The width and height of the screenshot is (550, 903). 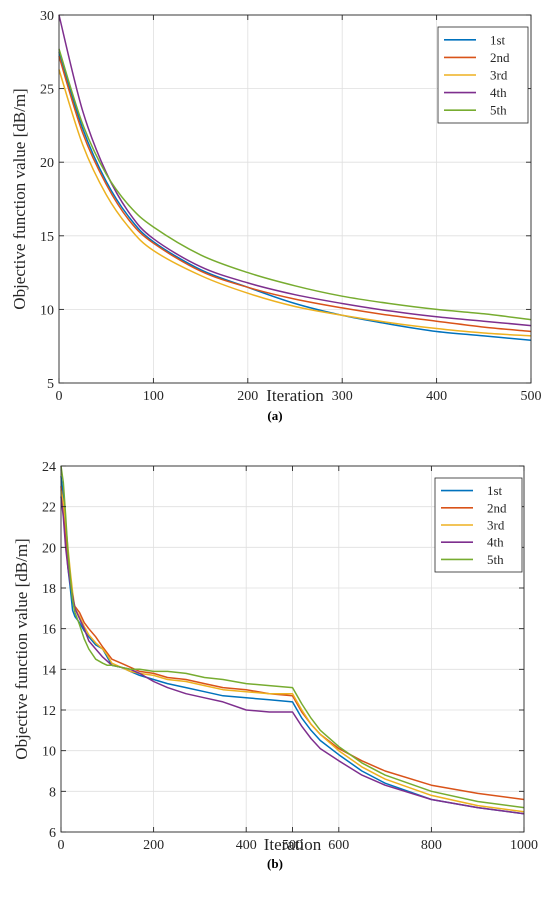 I want to click on y-tick-label: 15, so click(x=47, y=237).